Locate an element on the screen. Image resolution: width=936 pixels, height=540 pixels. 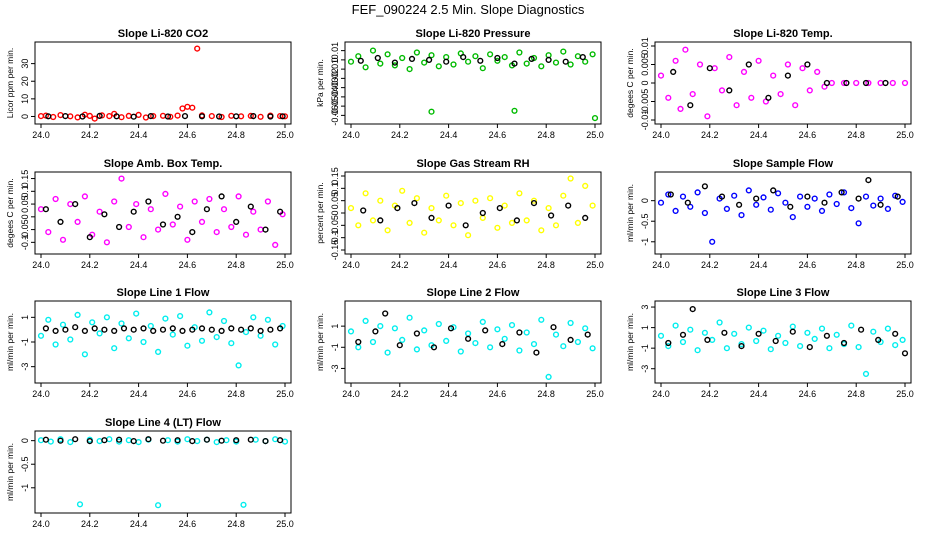
y-axis-label: Licor ppm per min. is located at coordinates (10, 83).